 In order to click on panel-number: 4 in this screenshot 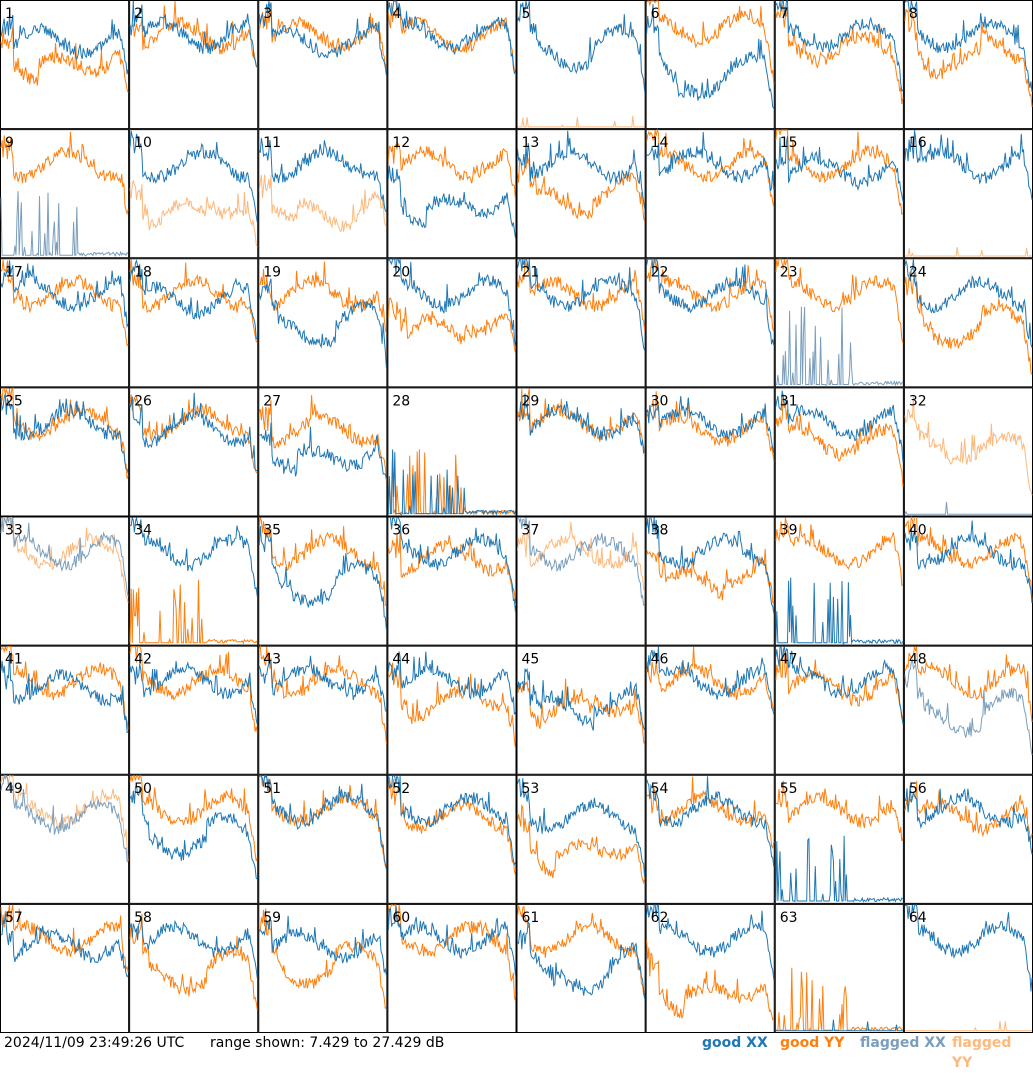, I will do `click(396, 14)`.